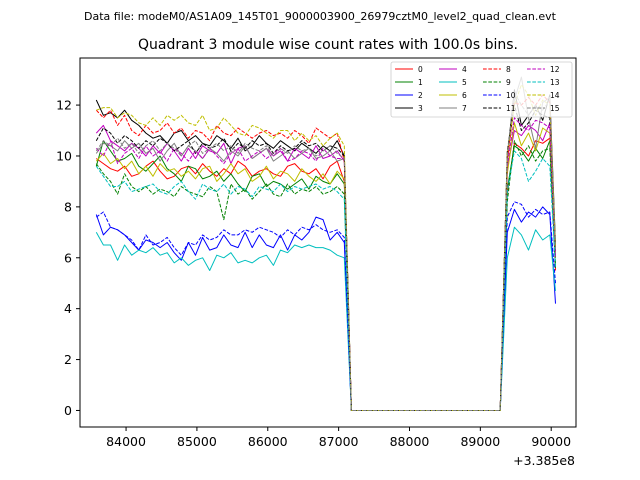  What do you see at coordinates (508, 82) in the screenshot?
I see `legend-label-9: 9` at bounding box center [508, 82].